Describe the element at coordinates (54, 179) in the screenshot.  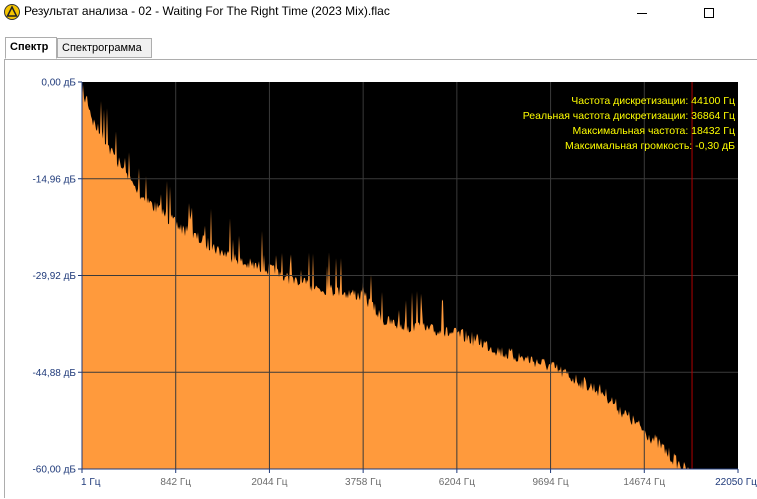
I see `y-tick-label: -14,96 дБ` at that location.